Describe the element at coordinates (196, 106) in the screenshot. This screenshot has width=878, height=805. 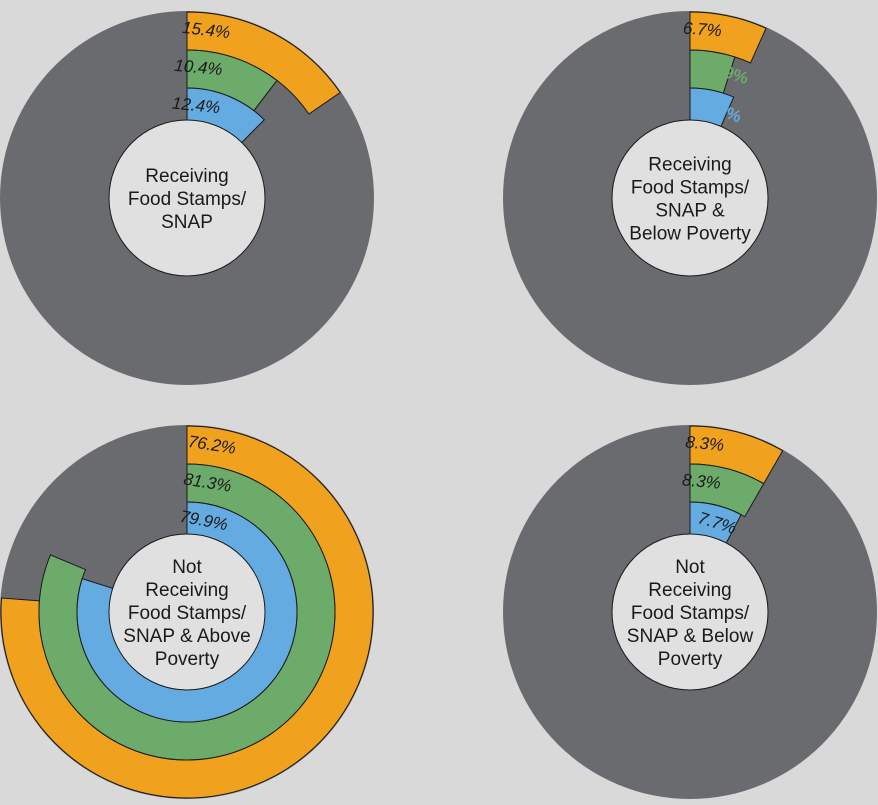
I see `blue-value-label: 12.4%` at that location.